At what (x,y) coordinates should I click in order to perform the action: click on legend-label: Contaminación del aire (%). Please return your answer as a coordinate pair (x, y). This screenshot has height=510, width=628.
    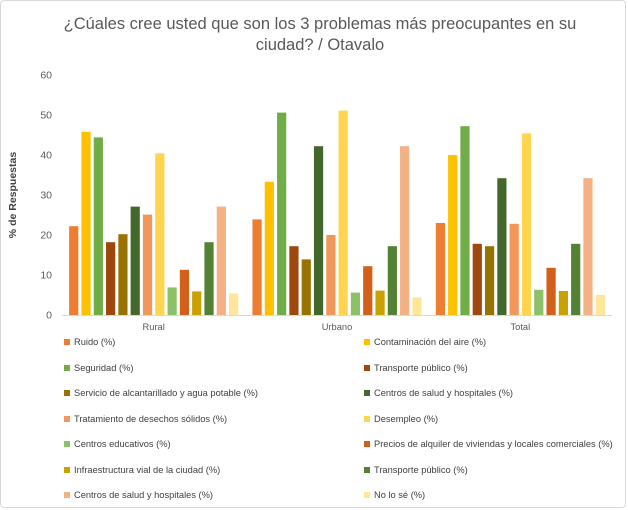
    Looking at the image, I should click on (430, 342).